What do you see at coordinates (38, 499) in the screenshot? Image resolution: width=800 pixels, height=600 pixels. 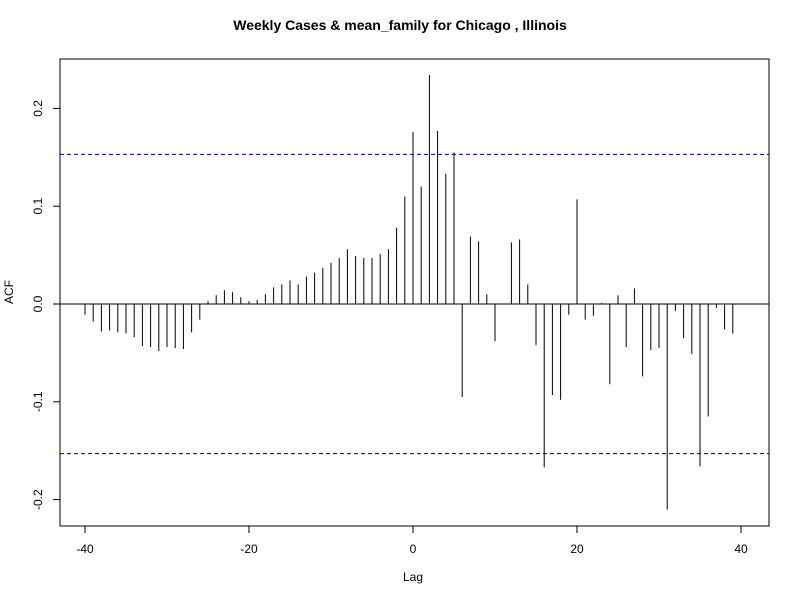 I see `y-tick-label: -0.2` at bounding box center [38, 499].